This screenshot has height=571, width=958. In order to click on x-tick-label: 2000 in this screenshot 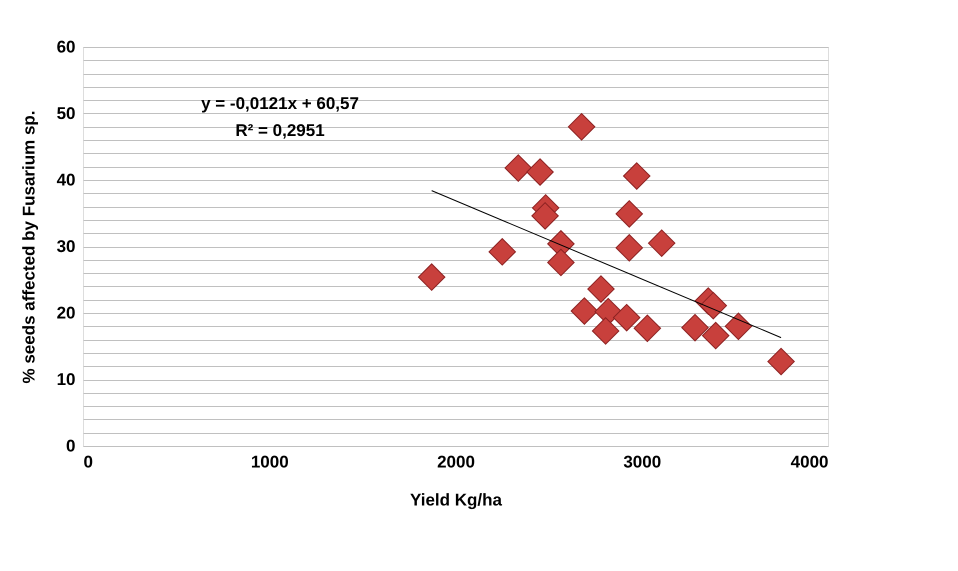, I will do `click(456, 462)`.